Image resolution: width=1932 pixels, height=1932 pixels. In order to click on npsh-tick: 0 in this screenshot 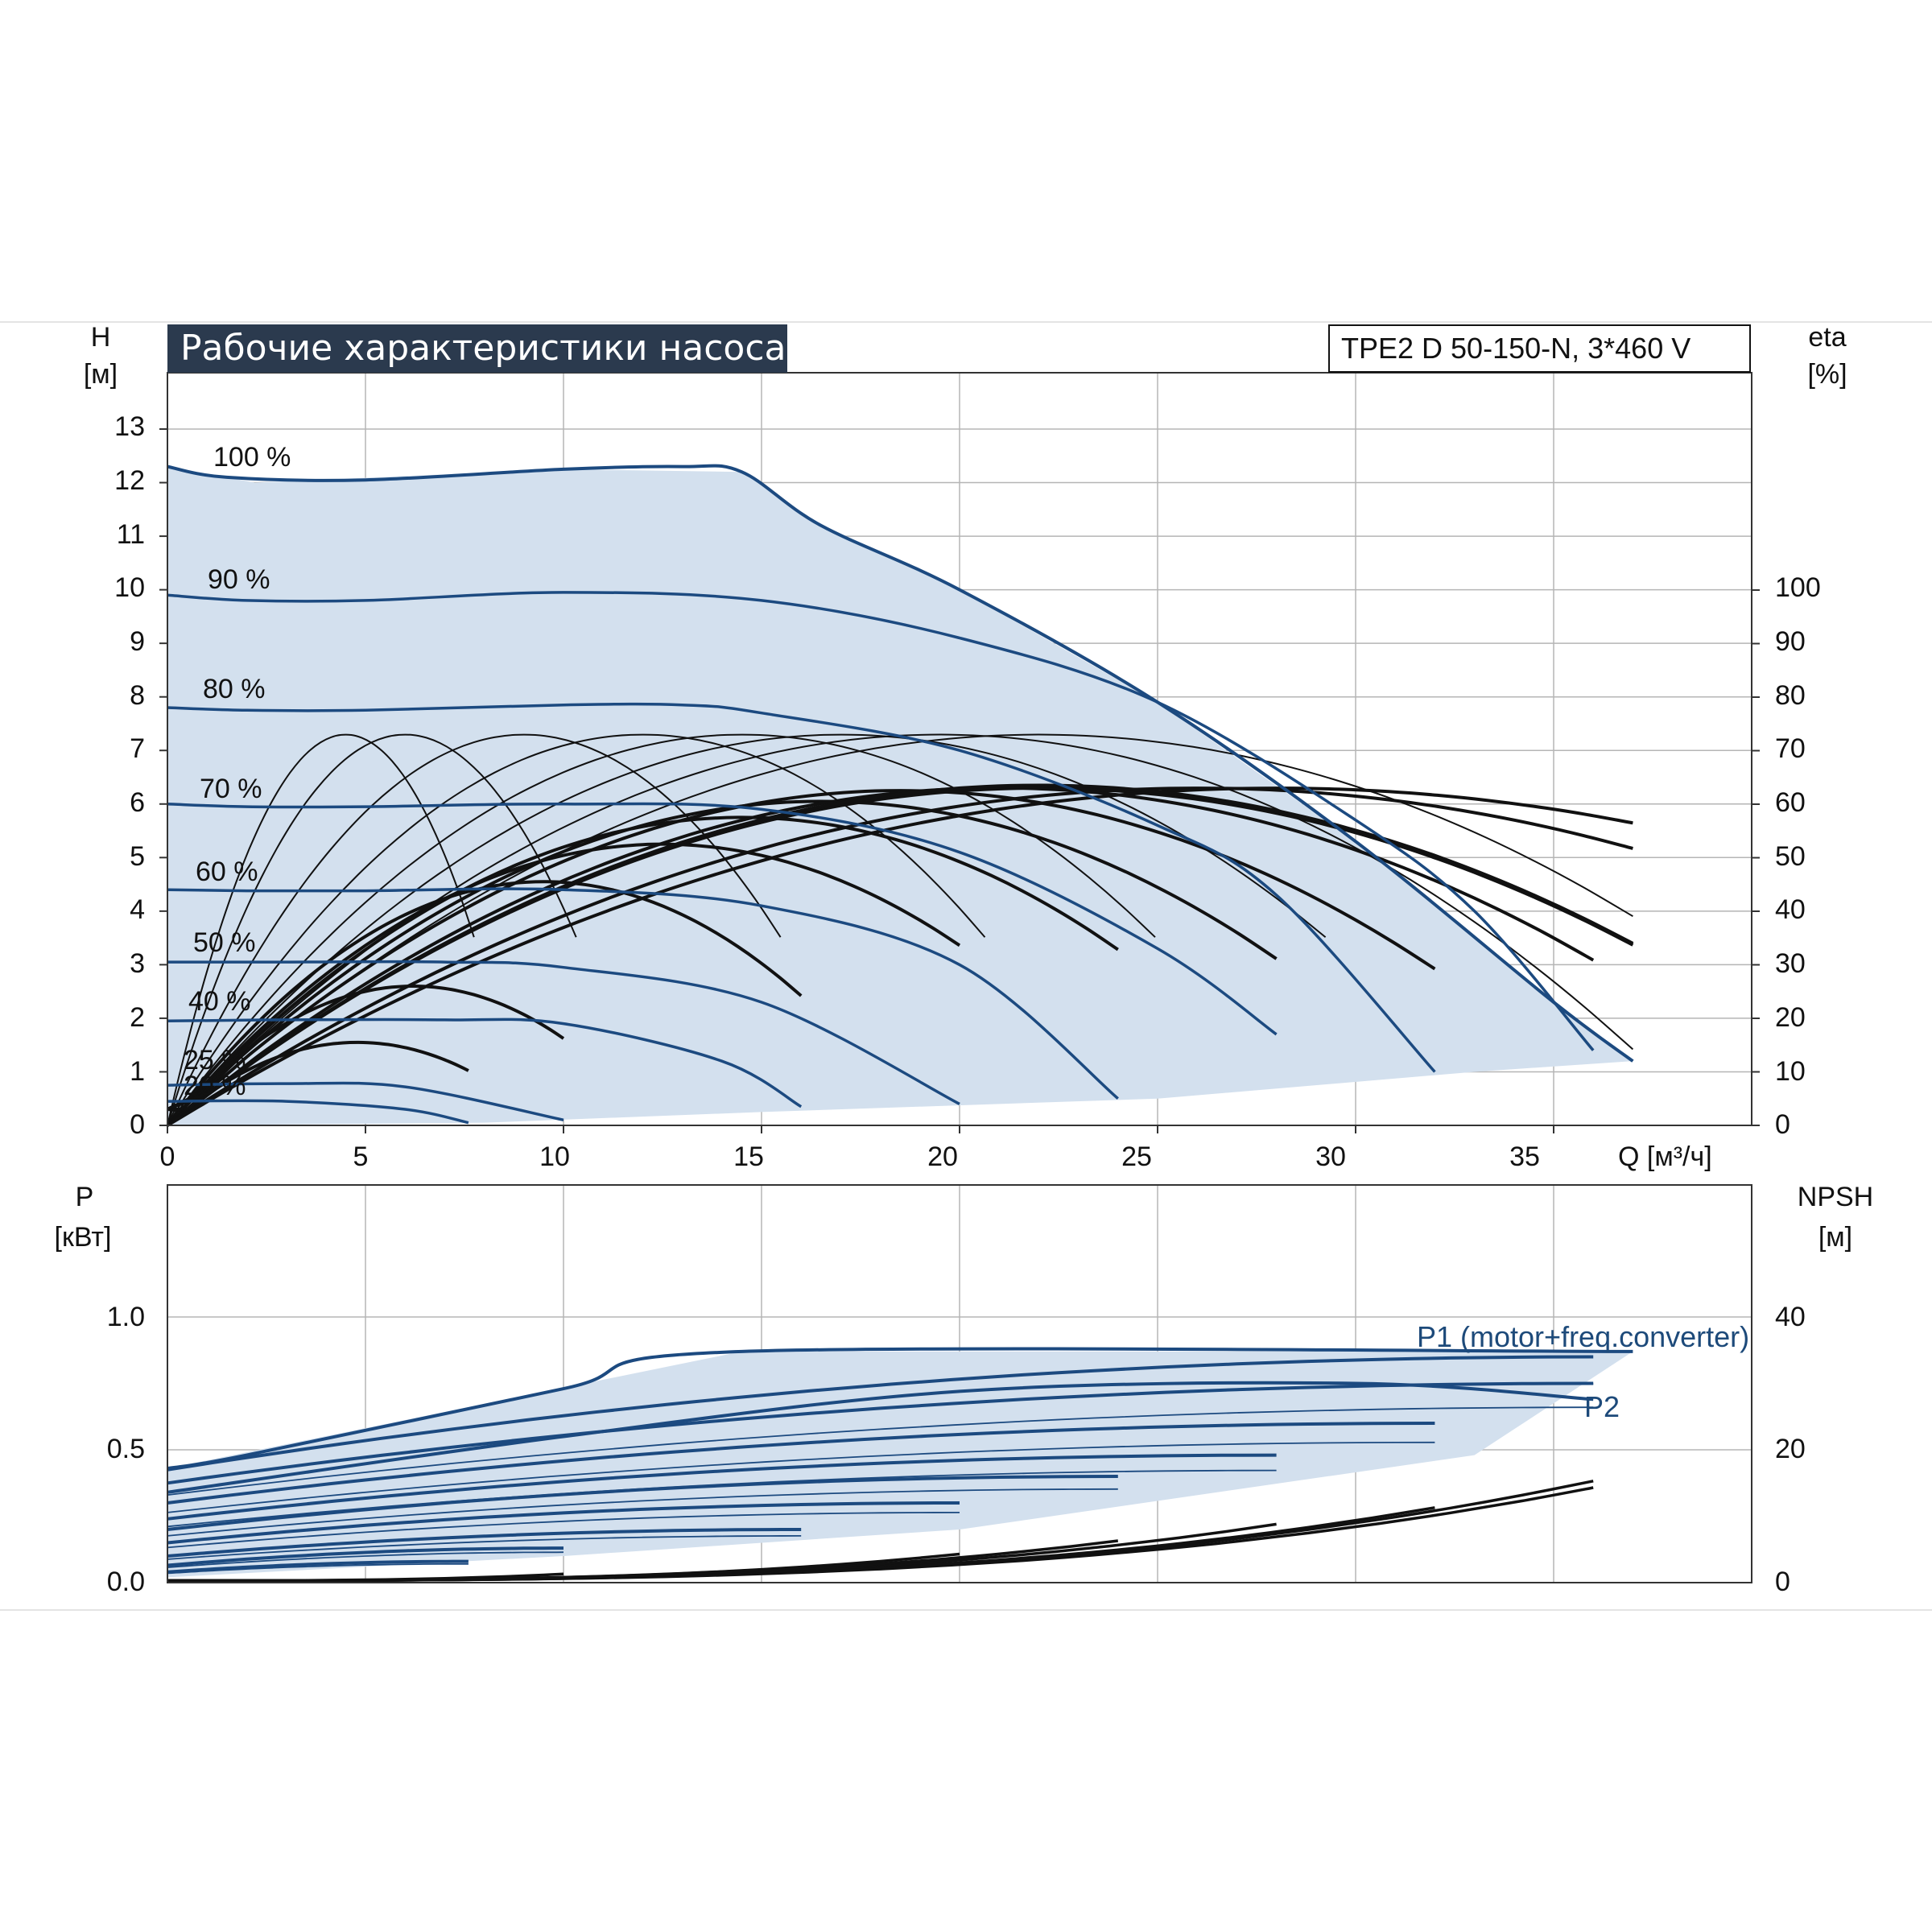, I will do `click(1782, 1582)`.